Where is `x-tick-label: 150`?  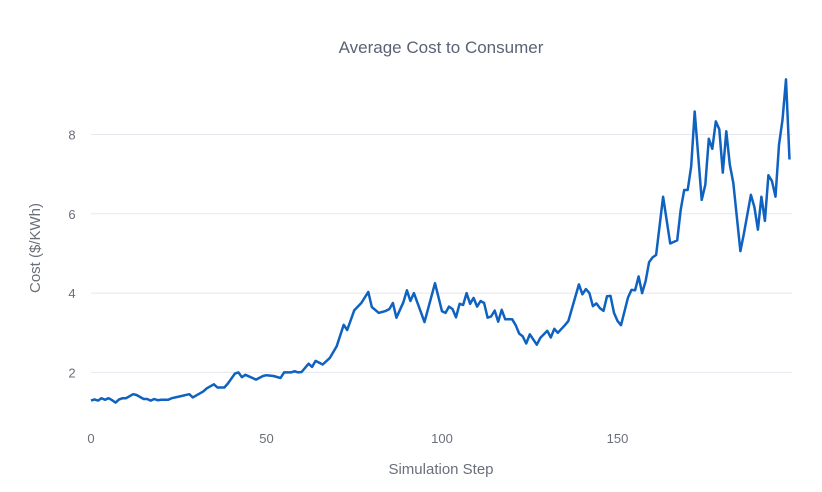
x-tick-label: 150 is located at coordinates (618, 438).